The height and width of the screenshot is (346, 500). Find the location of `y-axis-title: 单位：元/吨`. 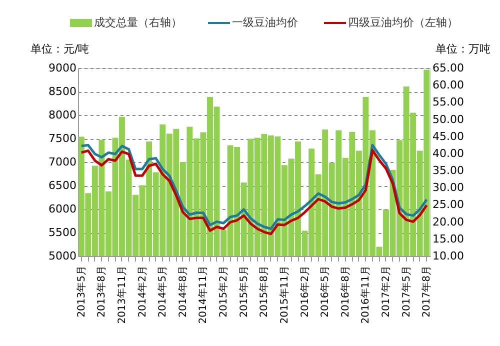

y-axis-title: 单位：元/吨 is located at coordinates (60, 49).